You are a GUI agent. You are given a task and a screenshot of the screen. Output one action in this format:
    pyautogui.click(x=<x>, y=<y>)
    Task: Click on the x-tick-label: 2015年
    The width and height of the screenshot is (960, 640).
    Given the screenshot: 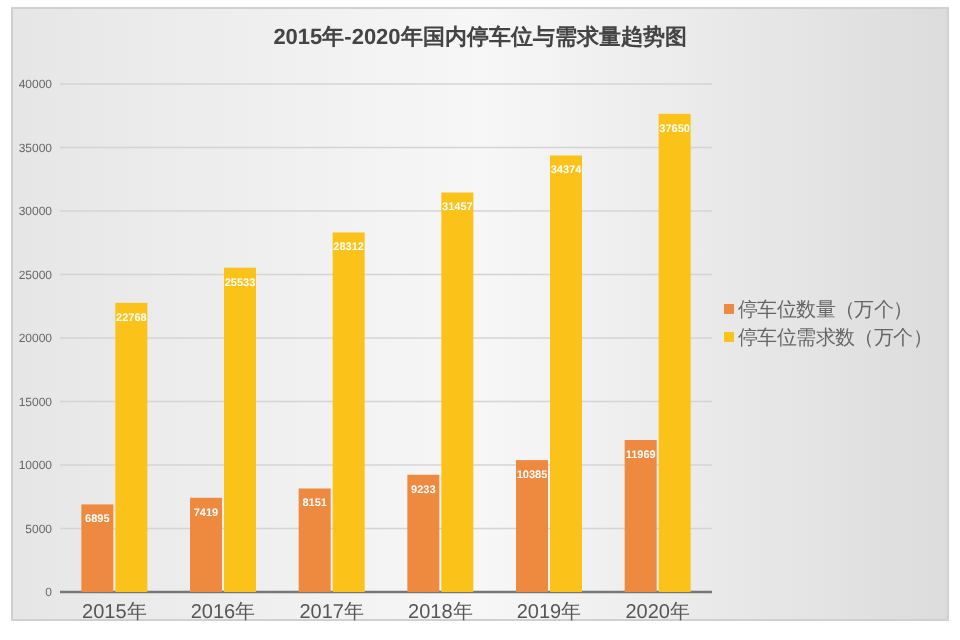 What is the action you would take?
    pyautogui.click(x=114, y=612)
    